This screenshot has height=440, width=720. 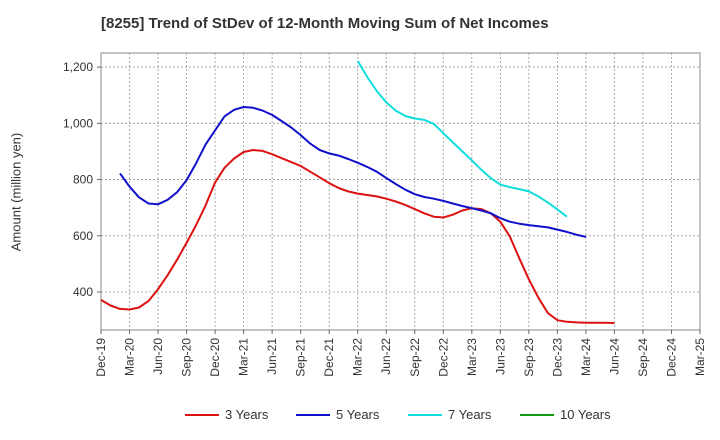 What do you see at coordinates (500, 356) in the screenshot?
I see `x-tick-label: Jun-23` at bounding box center [500, 356].